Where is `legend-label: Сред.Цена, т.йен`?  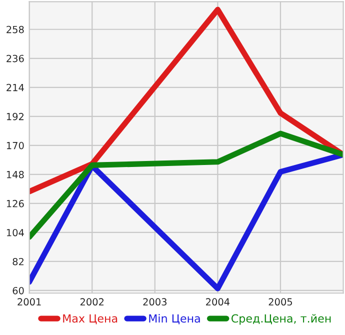 legend-label: Сред.Цена, т.йен is located at coordinates (281, 319).